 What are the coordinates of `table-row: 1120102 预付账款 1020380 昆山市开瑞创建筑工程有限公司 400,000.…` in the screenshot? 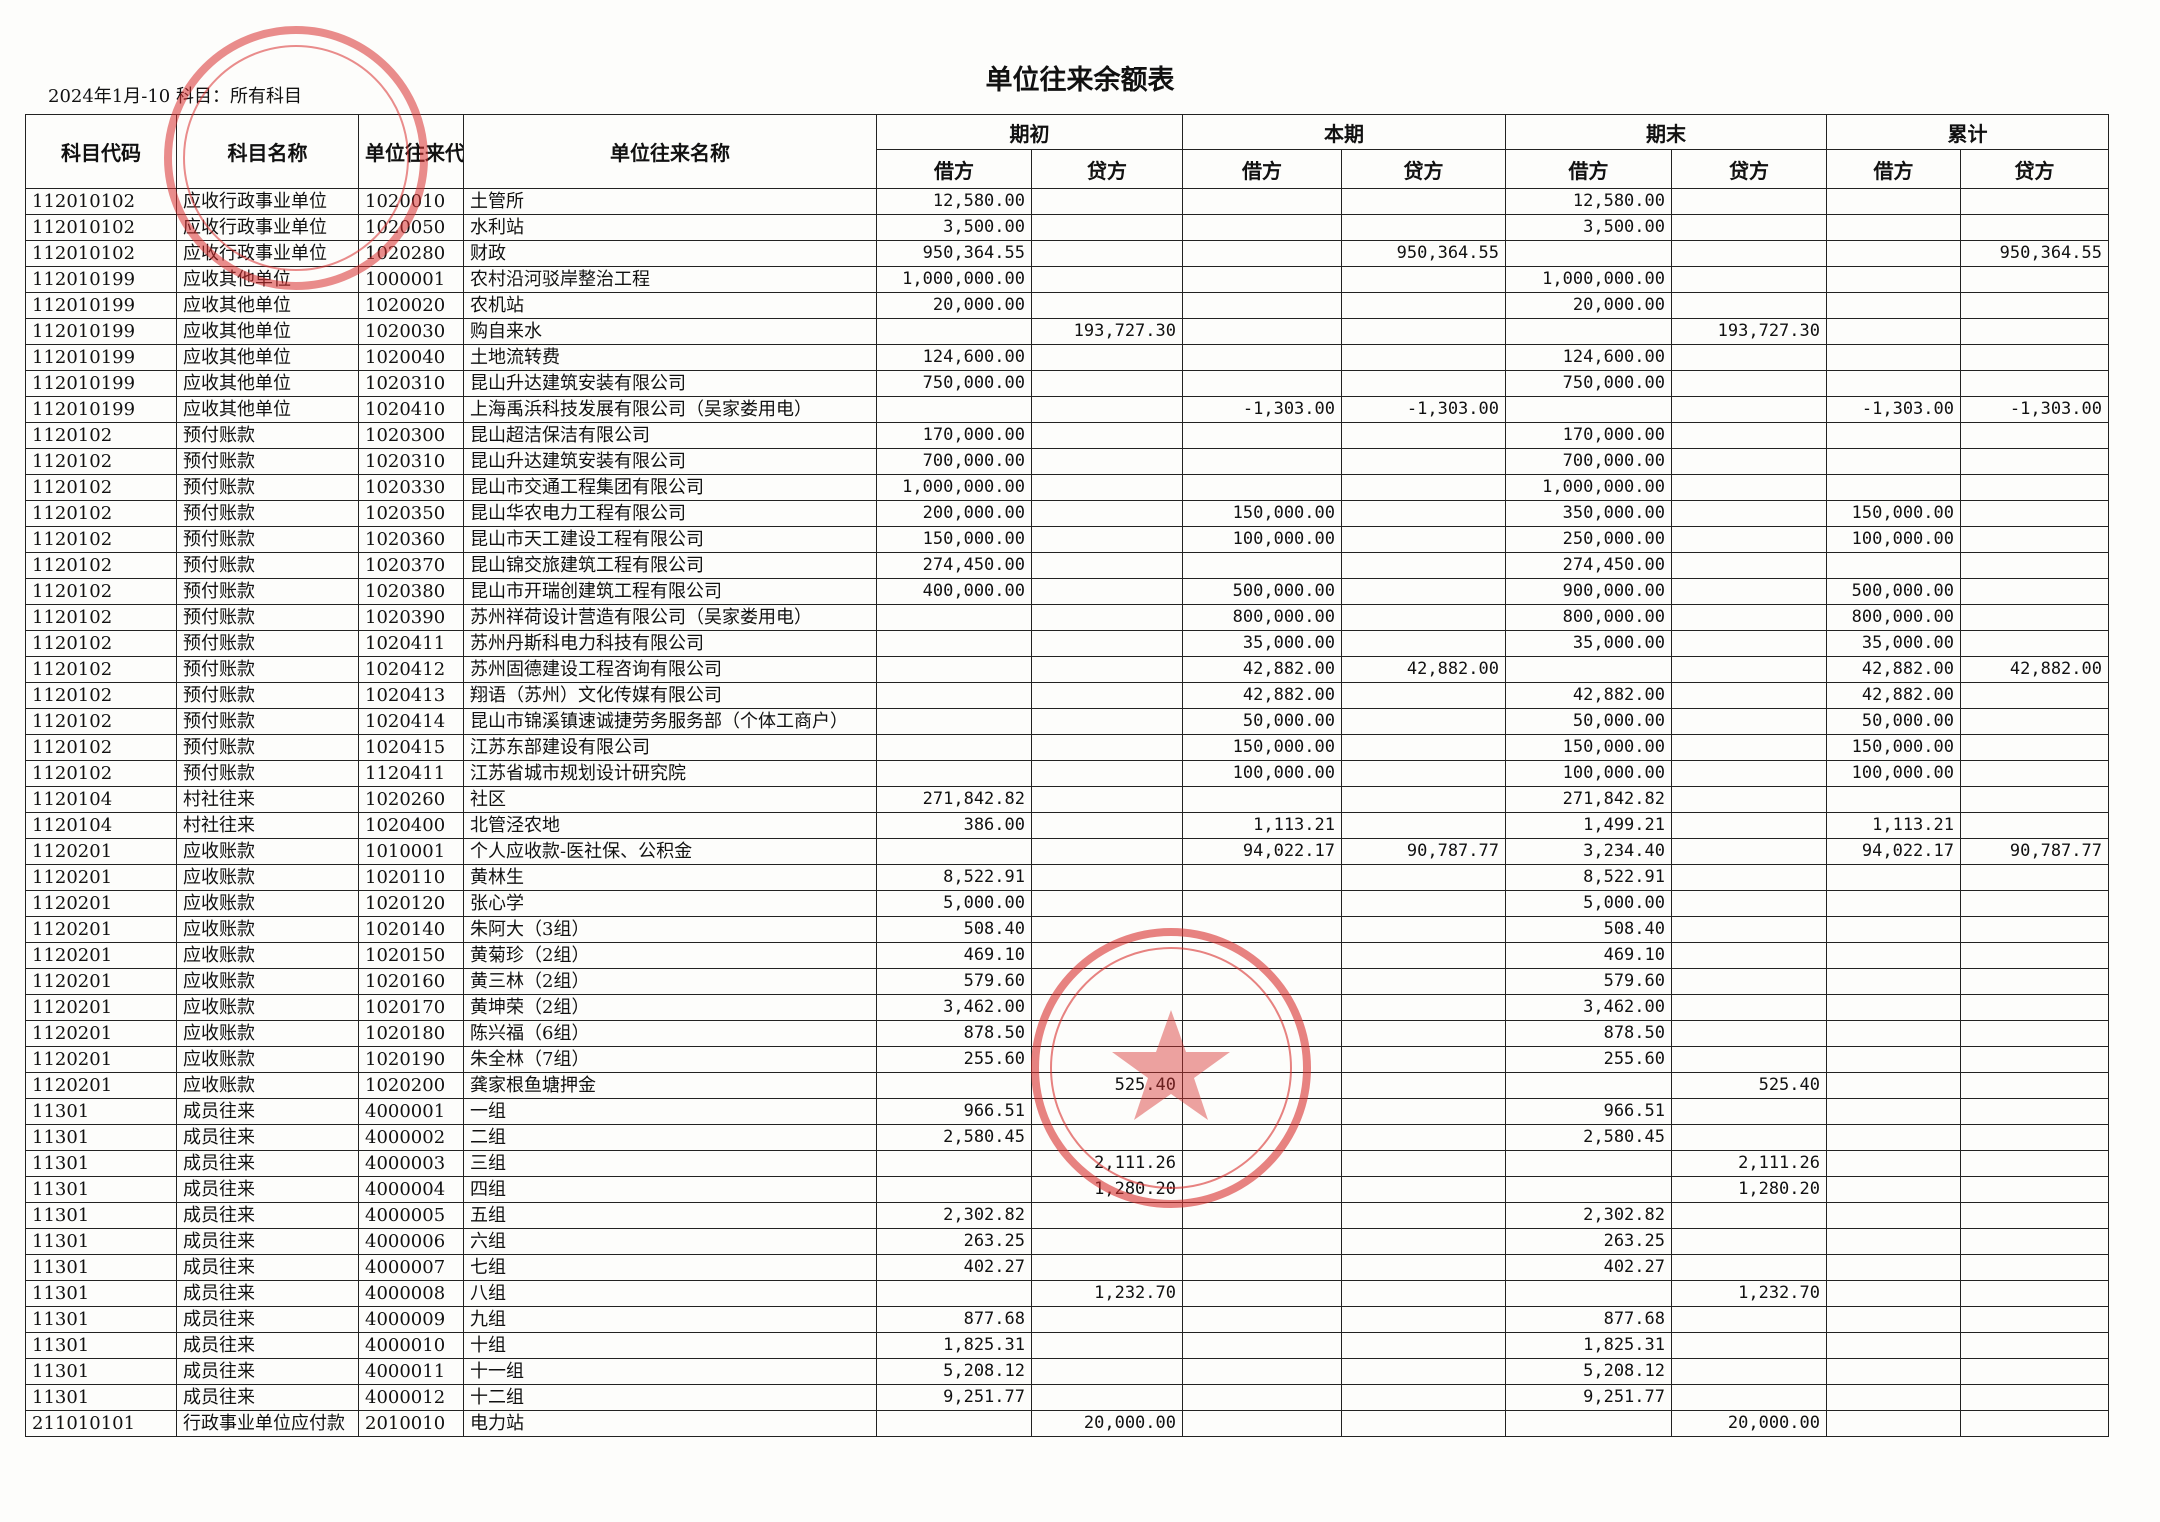 It's located at (1067, 591).